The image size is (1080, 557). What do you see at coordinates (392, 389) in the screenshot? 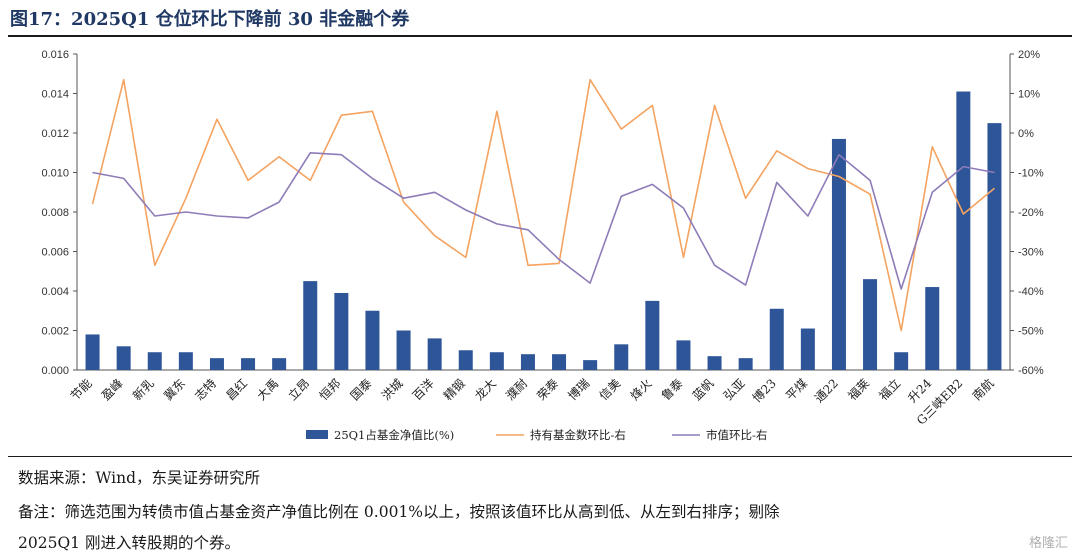
I see `x-tick-label: 洪城` at bounding box center [392, 389].